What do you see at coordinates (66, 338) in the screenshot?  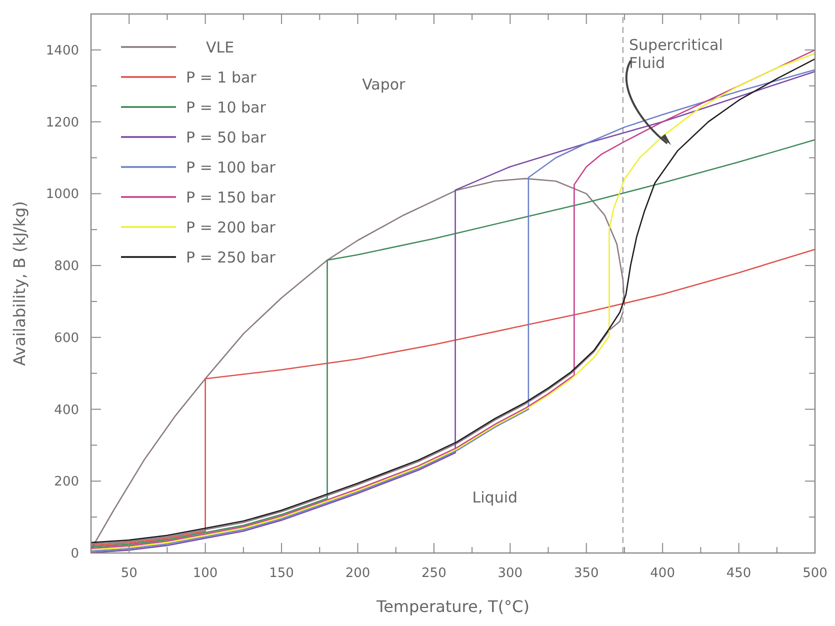 I see `y-tick-label: 600` at bounding box center [66, 338].